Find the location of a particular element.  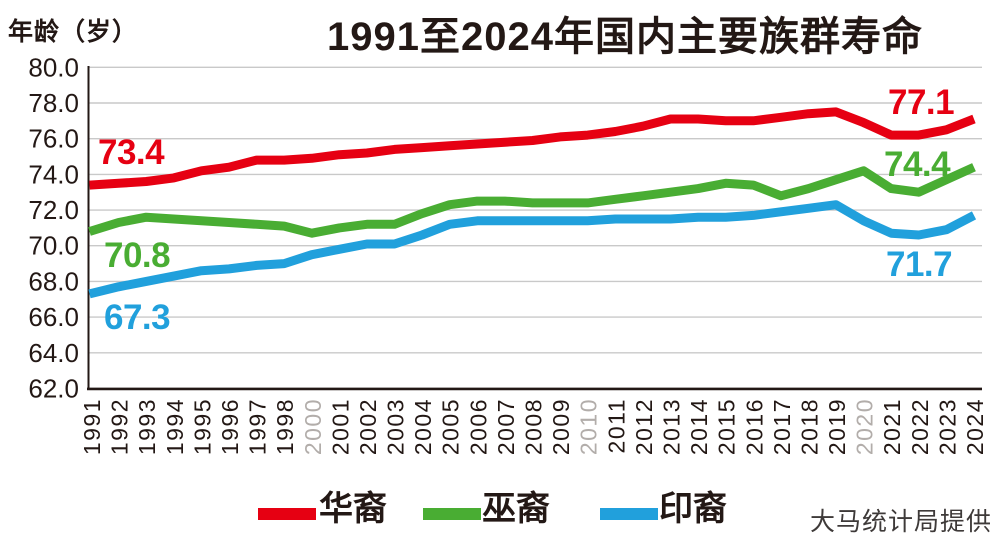

x-tick-label: 1993 is located at coordinates (147, 426).